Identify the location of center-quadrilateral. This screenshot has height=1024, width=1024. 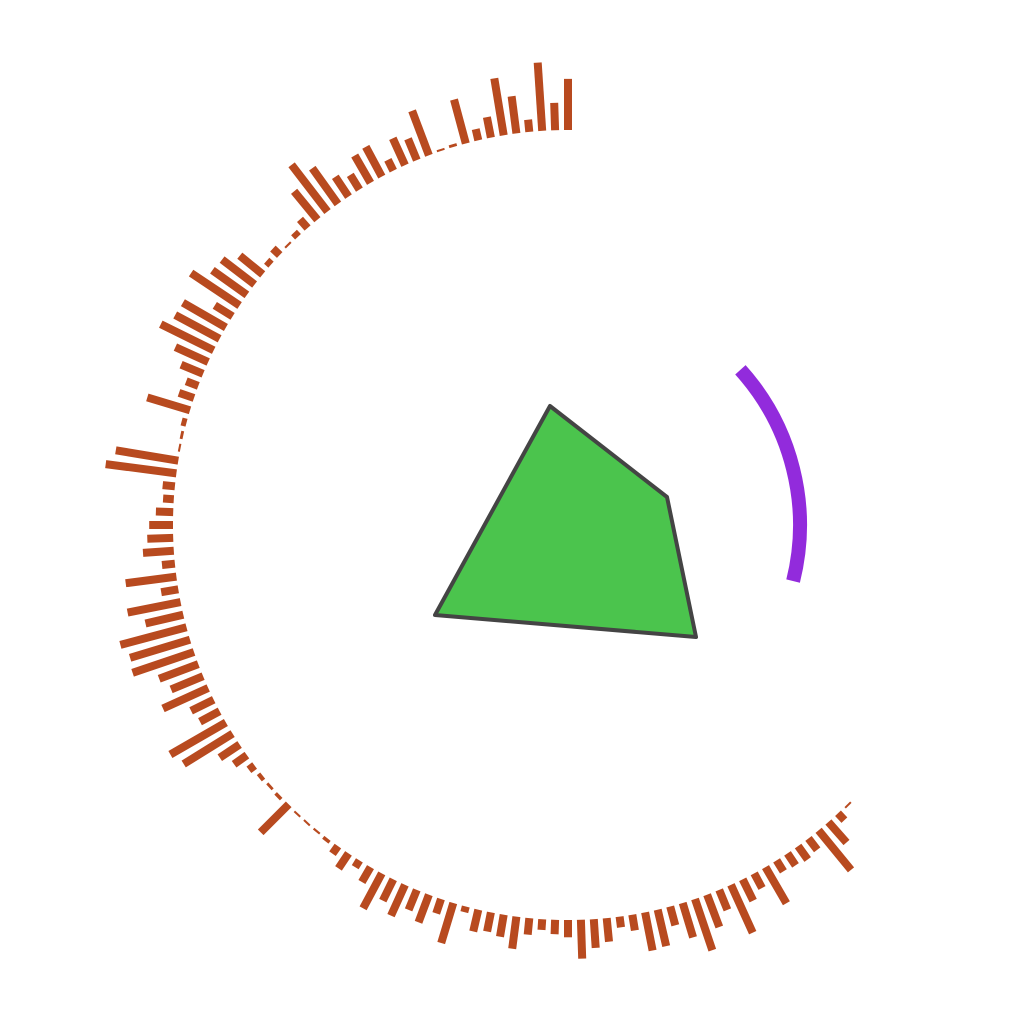
(565, 521).